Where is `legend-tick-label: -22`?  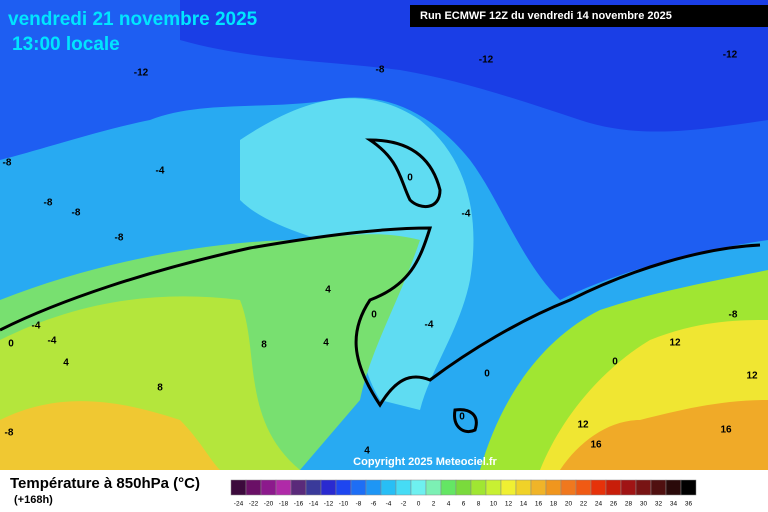
legend-tick-label: -22 is located at coordinates (254, 504).